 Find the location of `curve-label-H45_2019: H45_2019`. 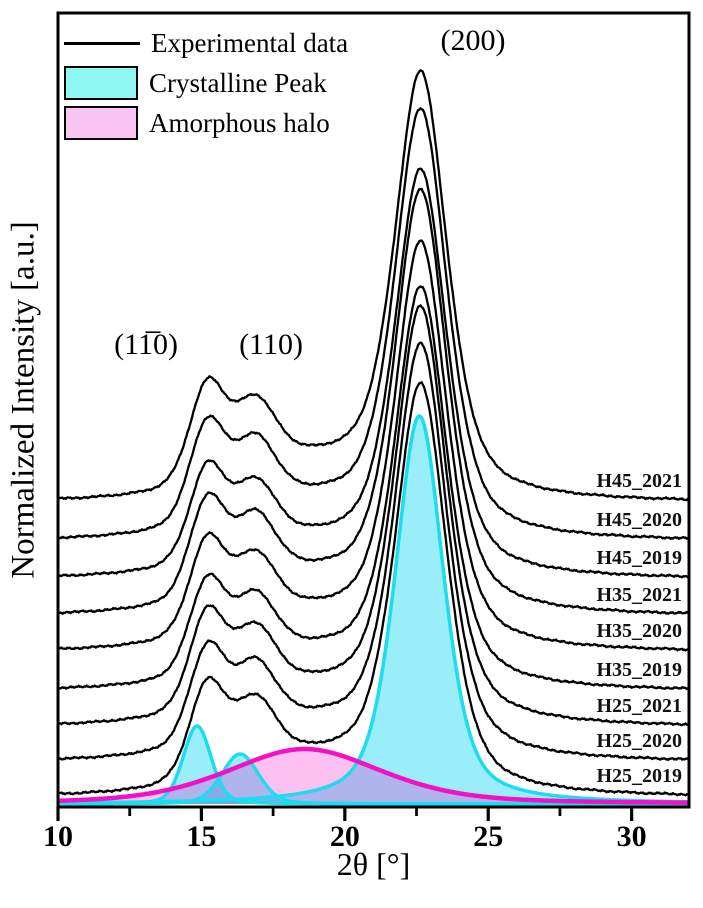

curve-label-H45_2019: H45_2019 is located at coordinates (639, 558).